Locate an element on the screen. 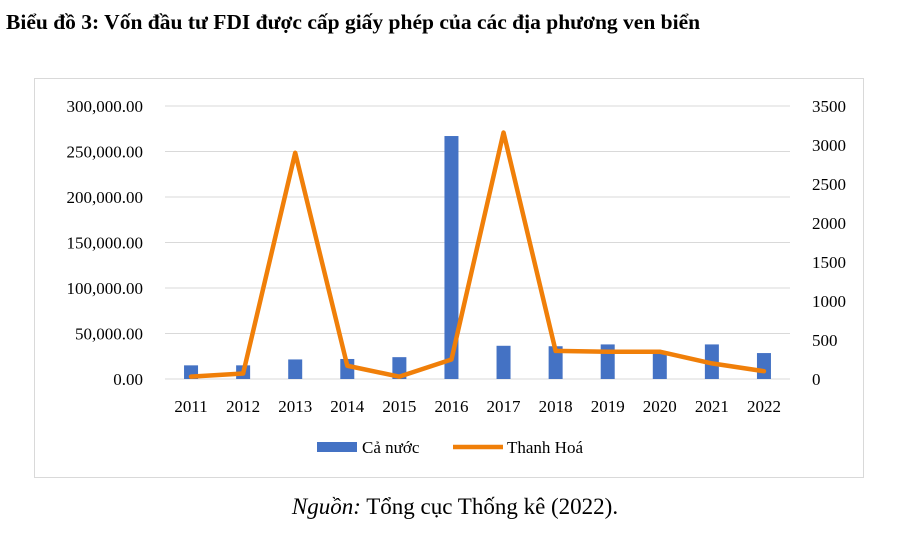  y-left-tick-label: 250,000.00 is located at coordinates (105, 152).